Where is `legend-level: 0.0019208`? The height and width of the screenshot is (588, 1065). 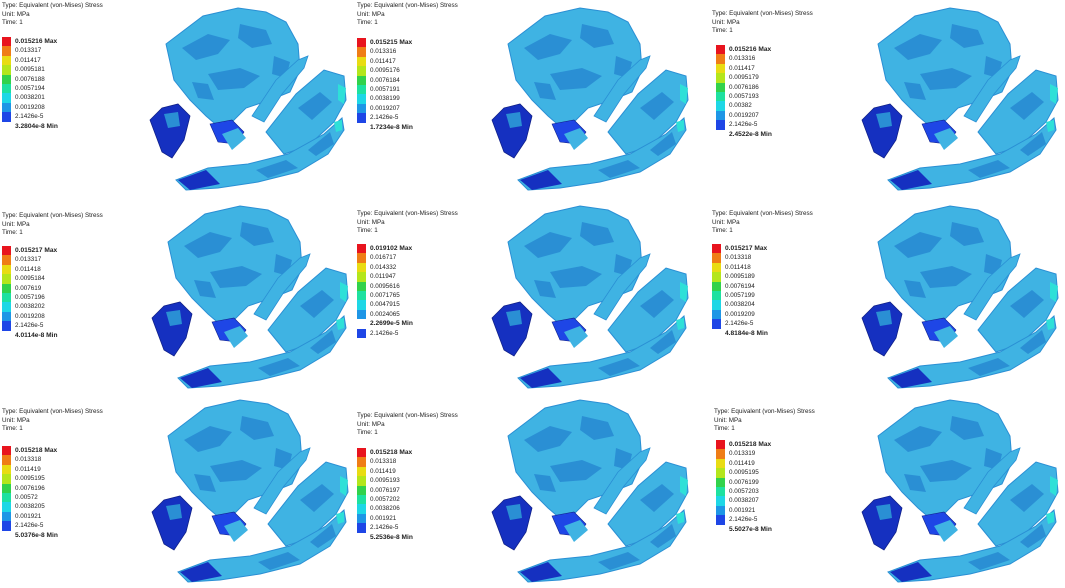 legend-level: 0.0019208 is located at coordinates (30, 316).